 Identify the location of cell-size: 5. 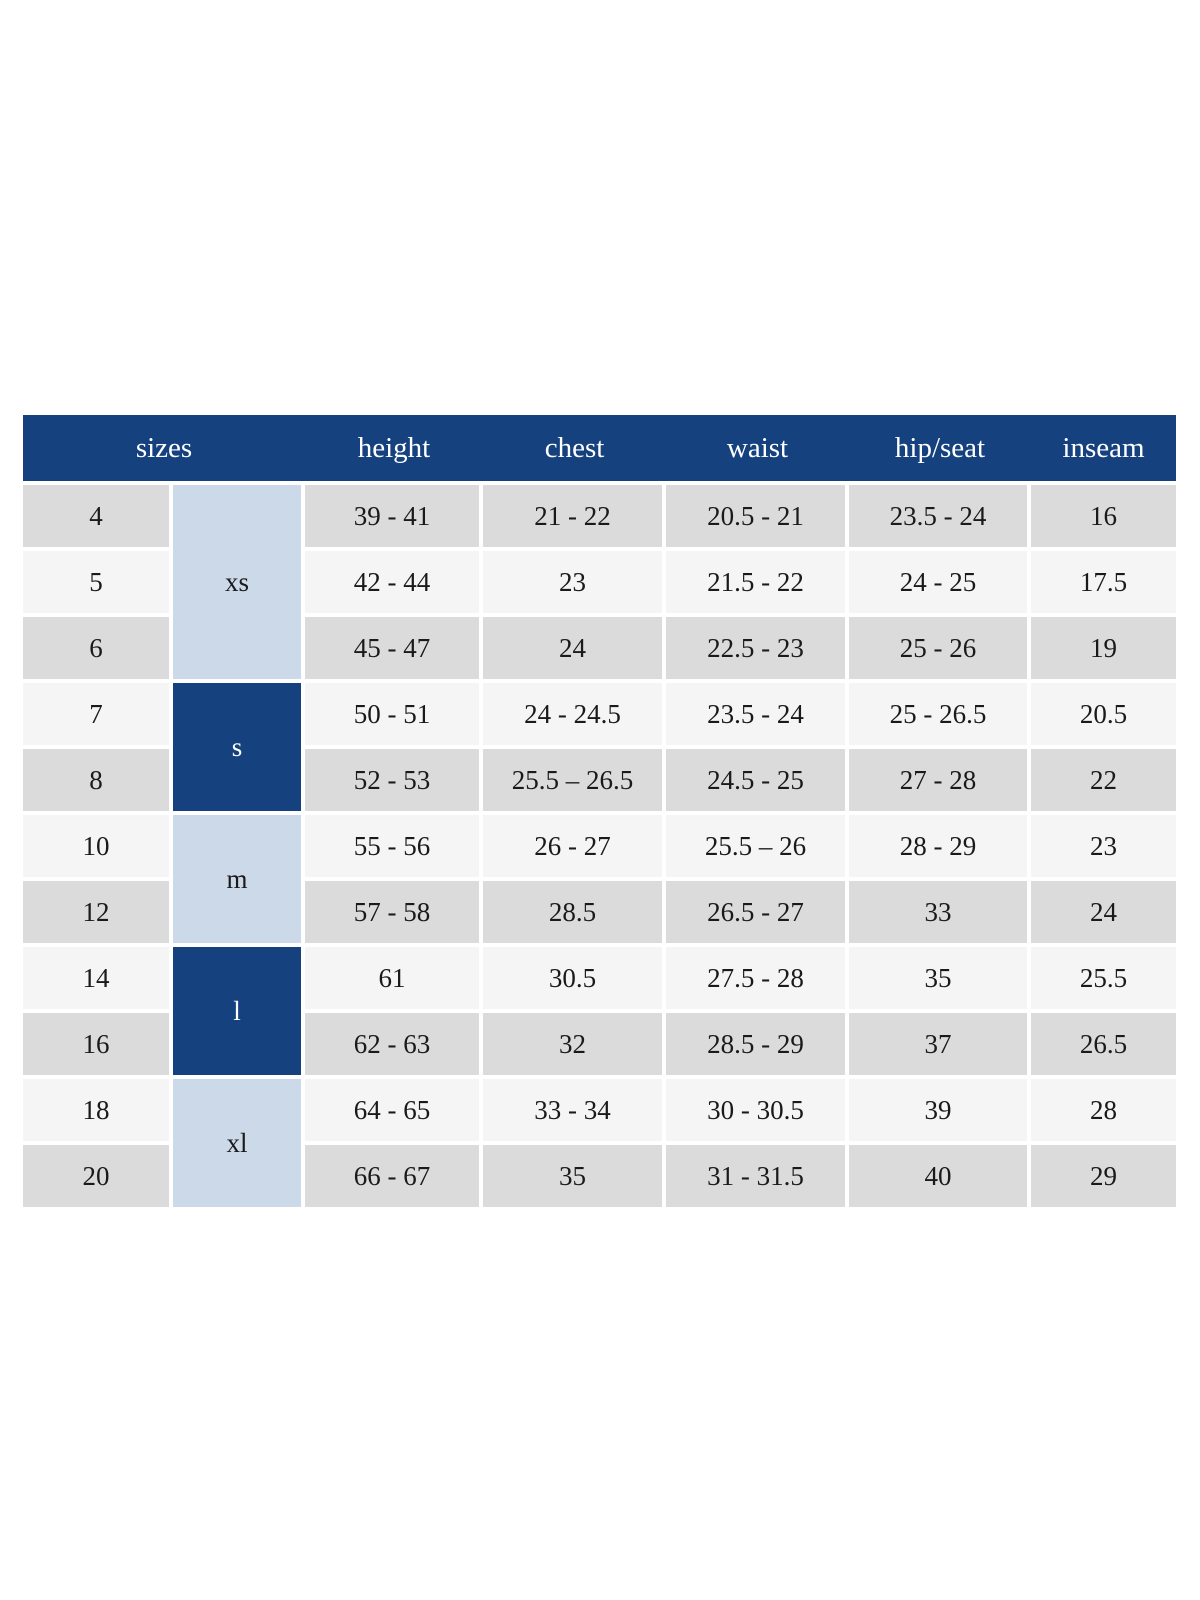
(98, 584).